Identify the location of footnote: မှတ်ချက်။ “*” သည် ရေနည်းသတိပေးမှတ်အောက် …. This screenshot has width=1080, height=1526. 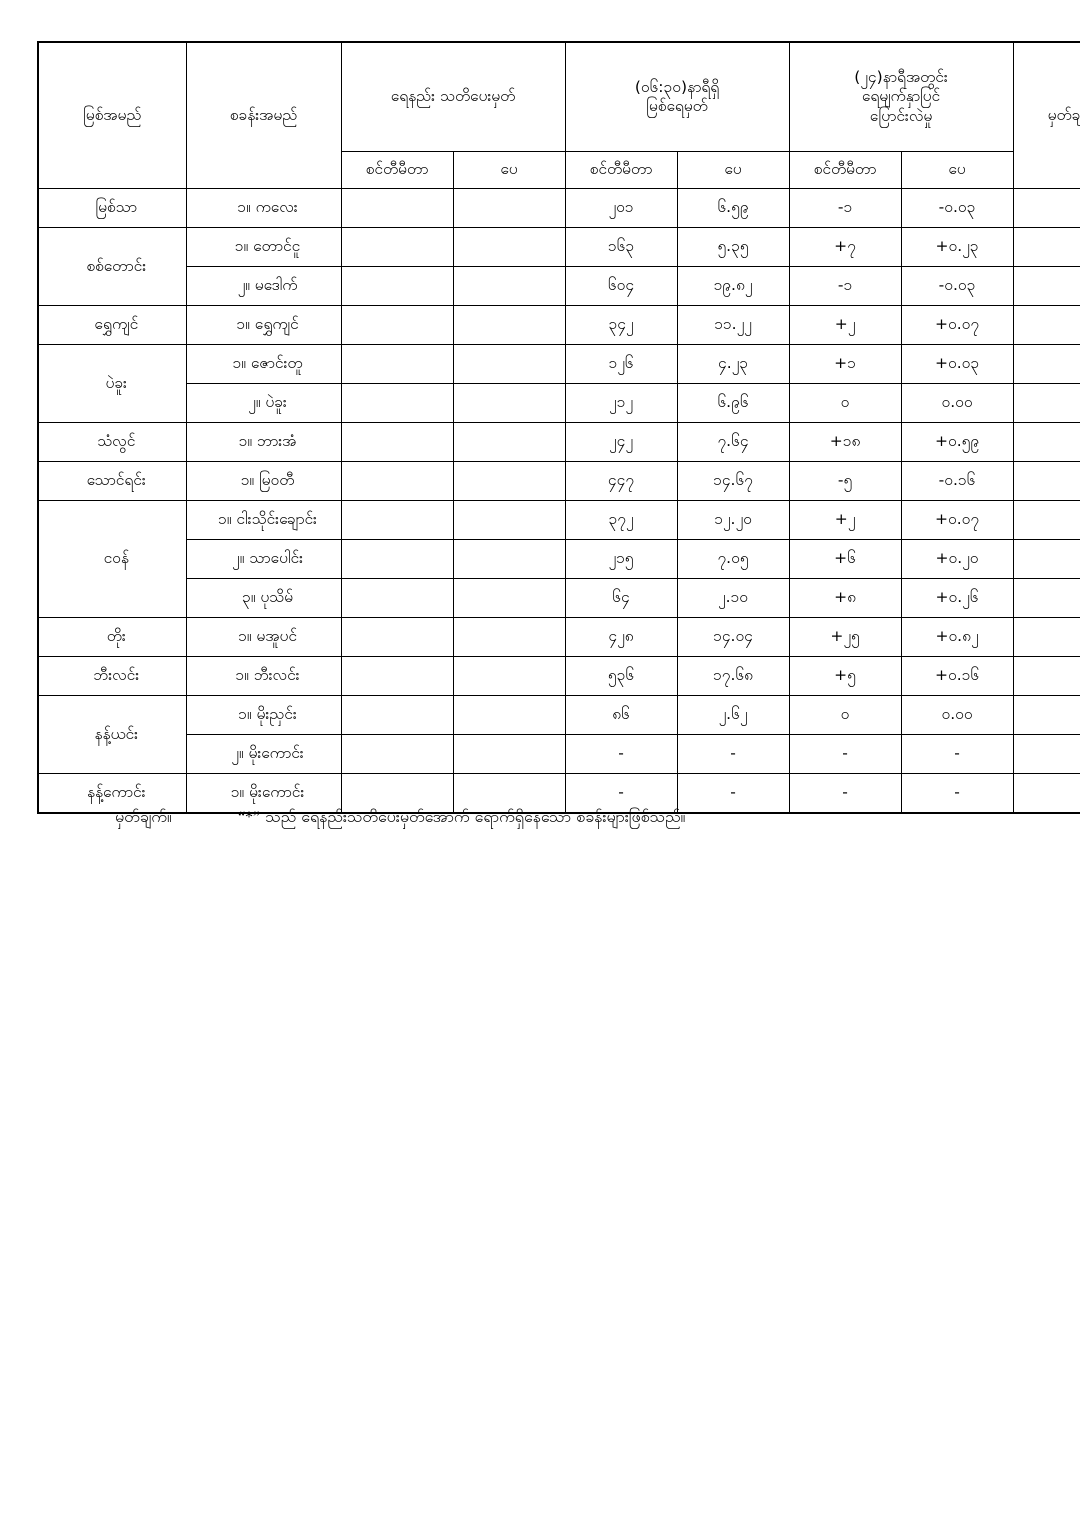
(541, 818).